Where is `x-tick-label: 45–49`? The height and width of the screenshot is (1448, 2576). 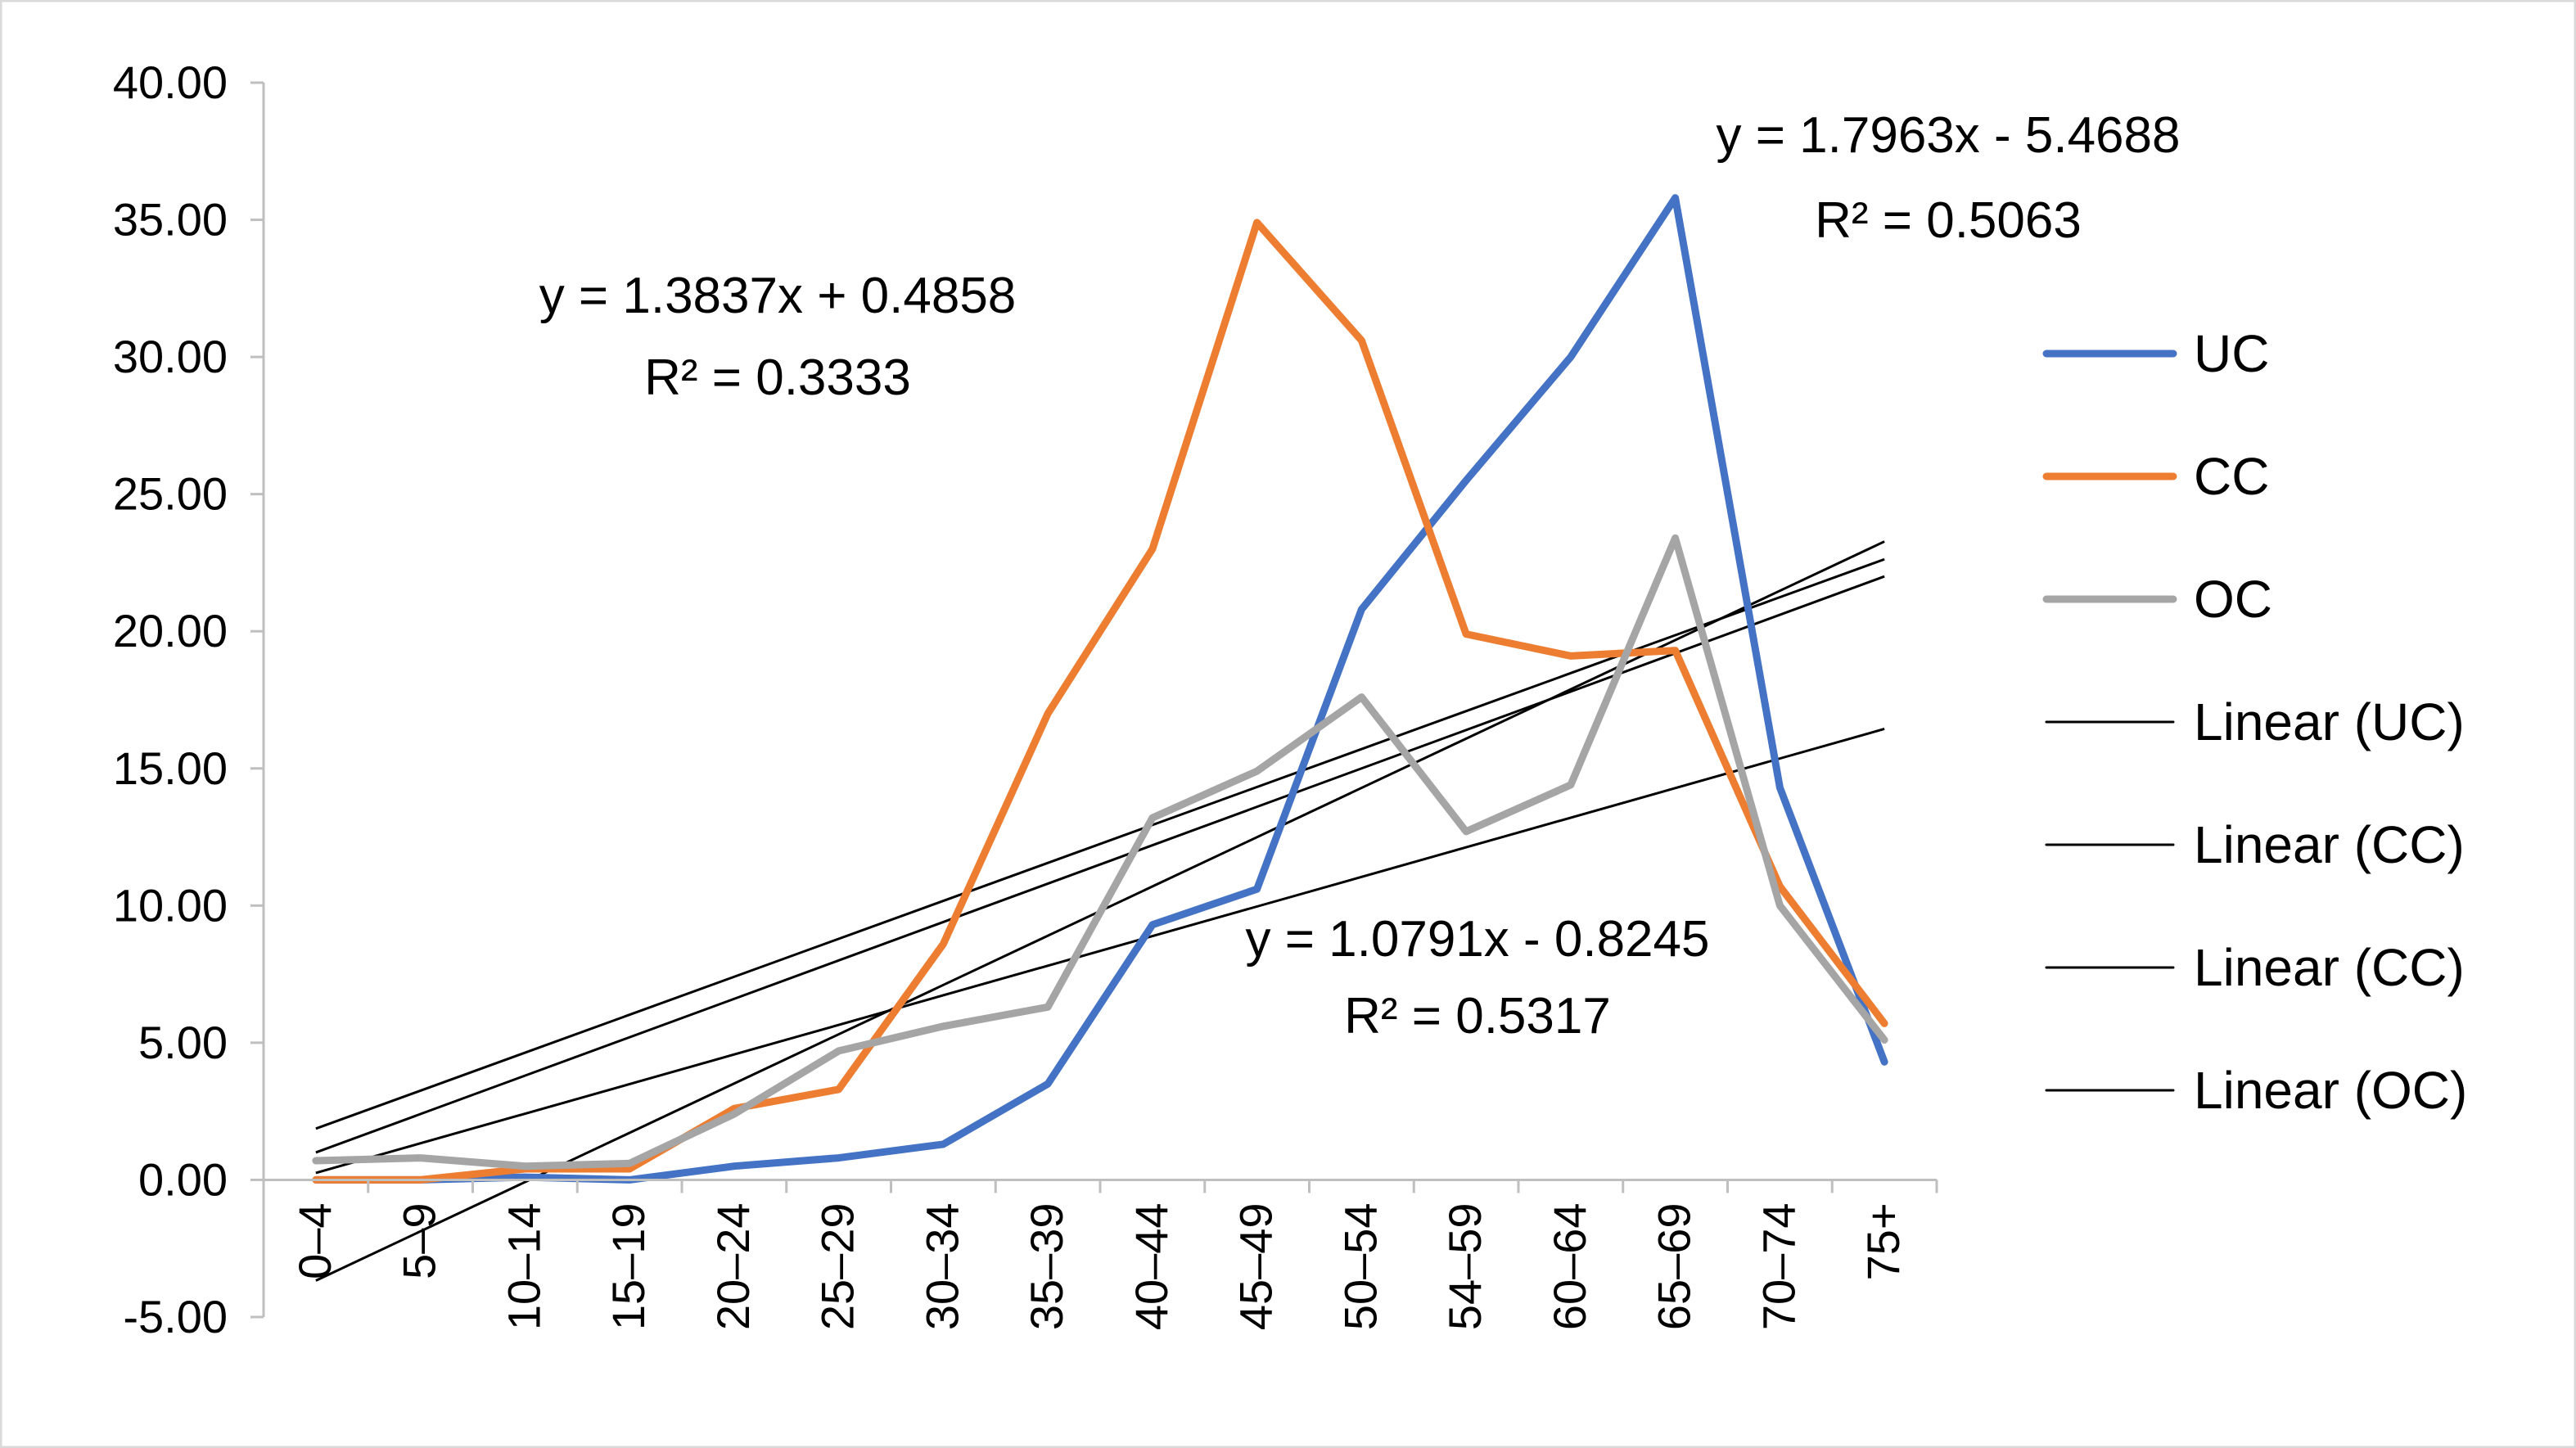 x-tick-label: 45–49 is located at coordinates (1256, 1266).